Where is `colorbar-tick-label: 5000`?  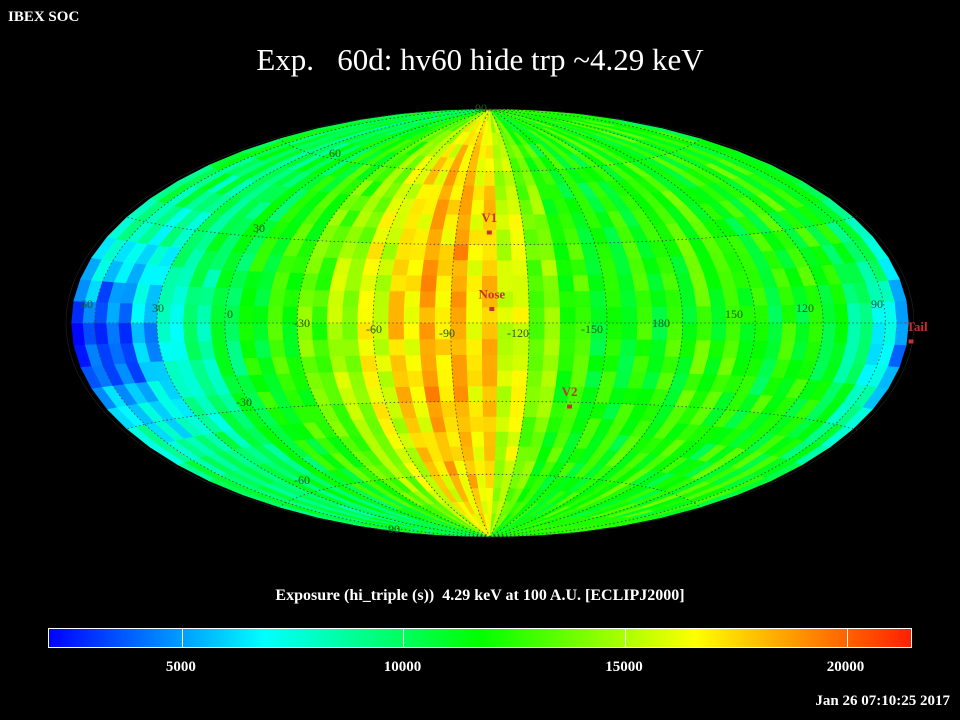 colorbar-tick-label: 5000 is located at coordinates (180, 667).